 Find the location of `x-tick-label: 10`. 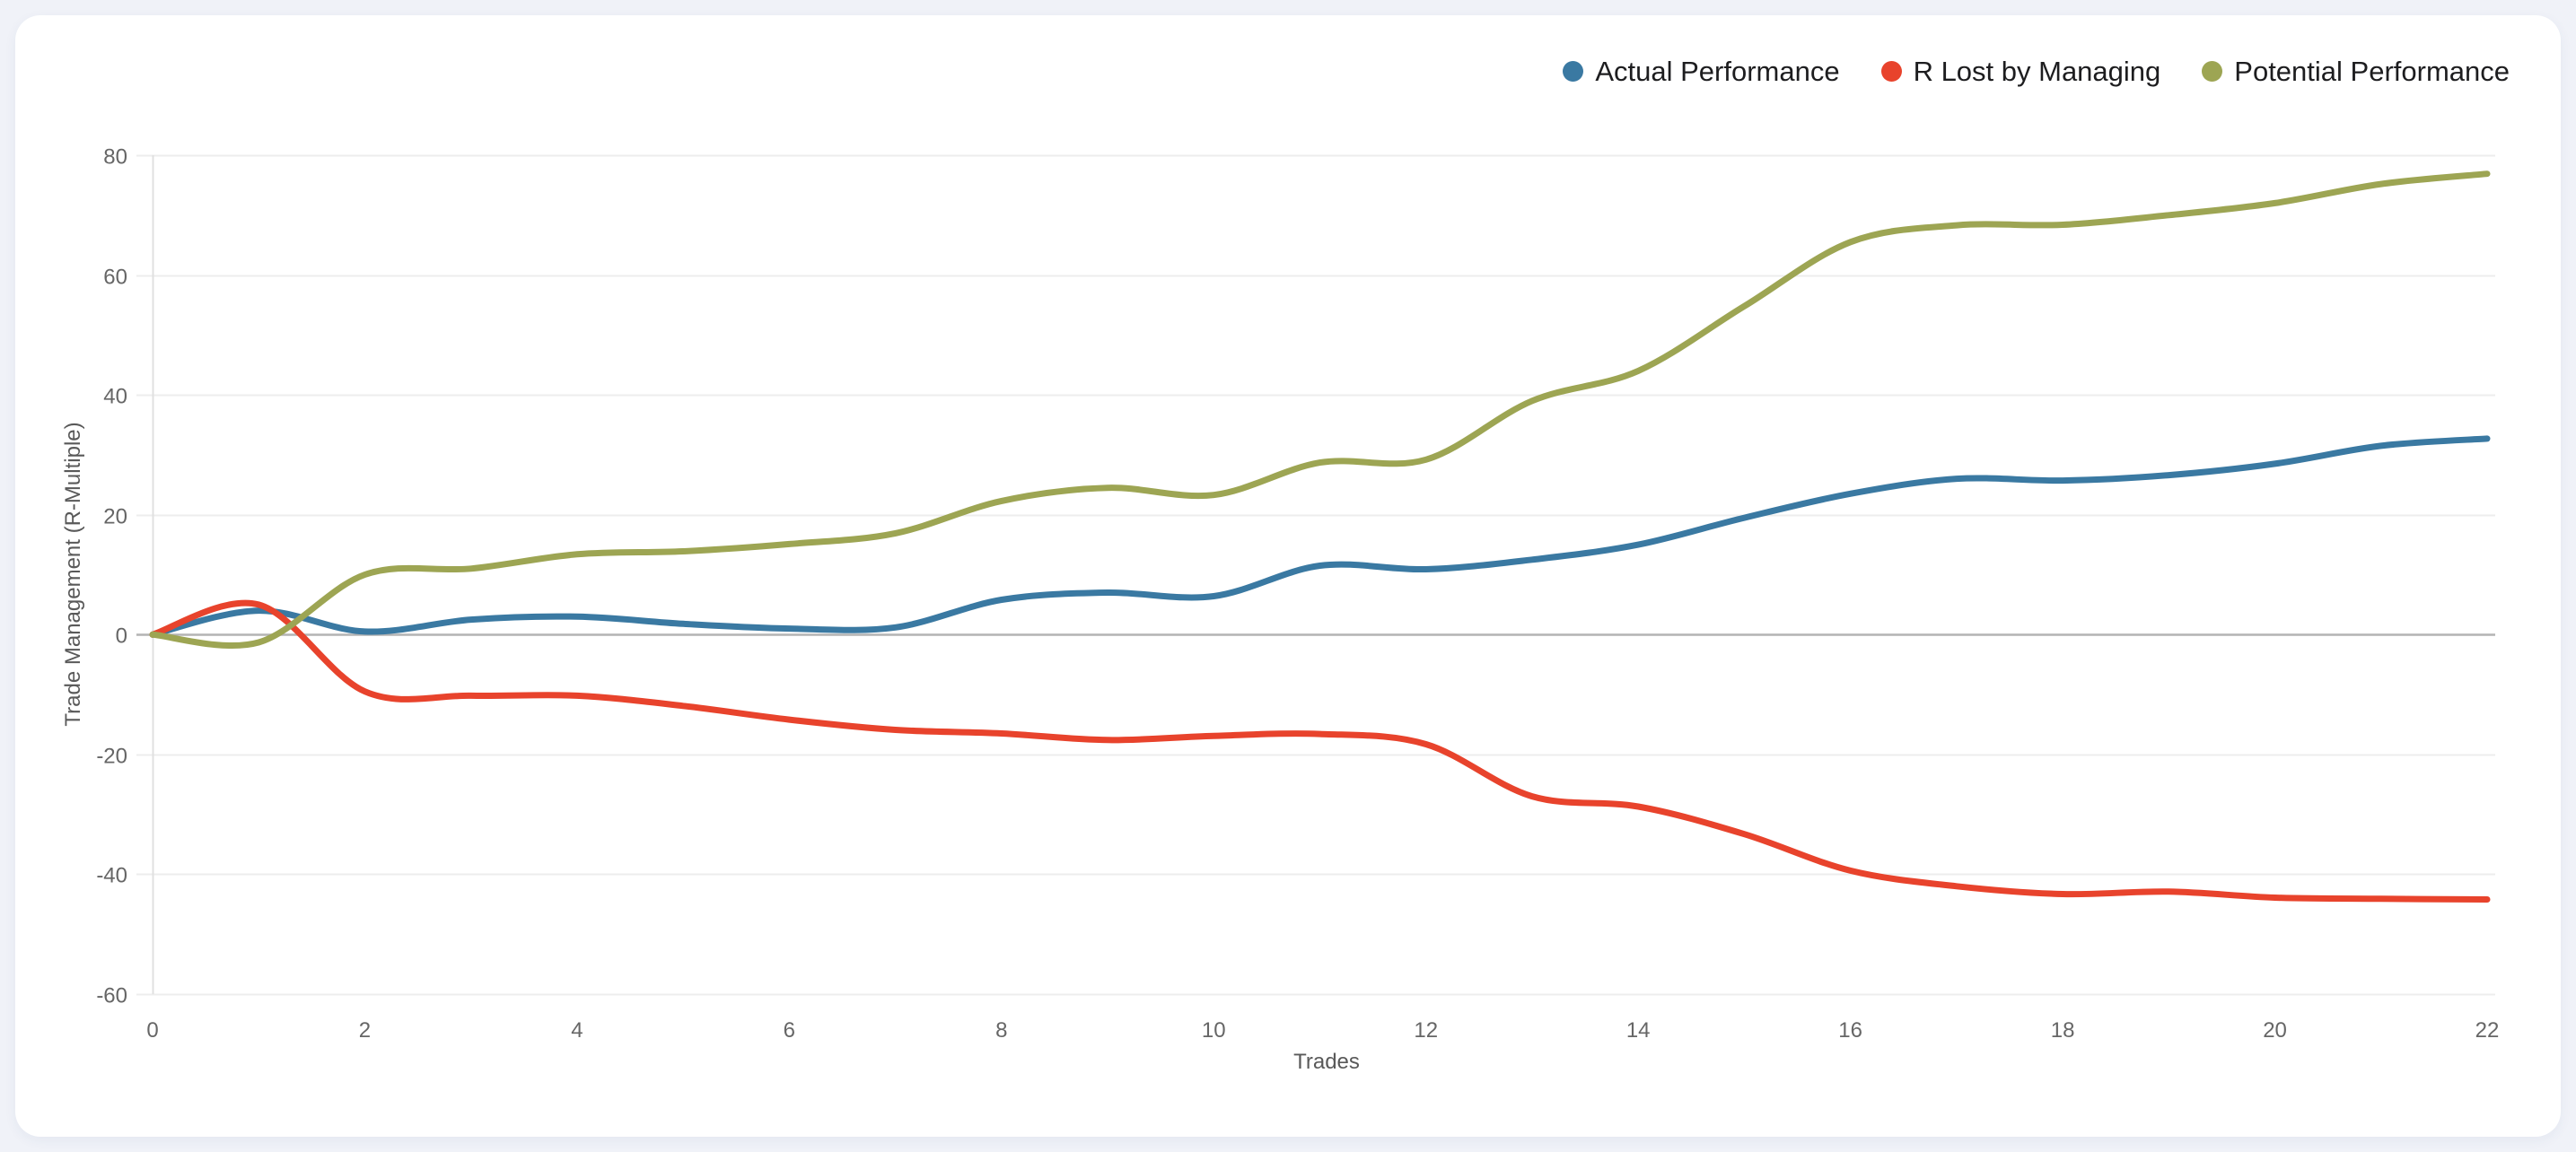

x-tick-label: 10 is located at coordinates (1214, 1030).